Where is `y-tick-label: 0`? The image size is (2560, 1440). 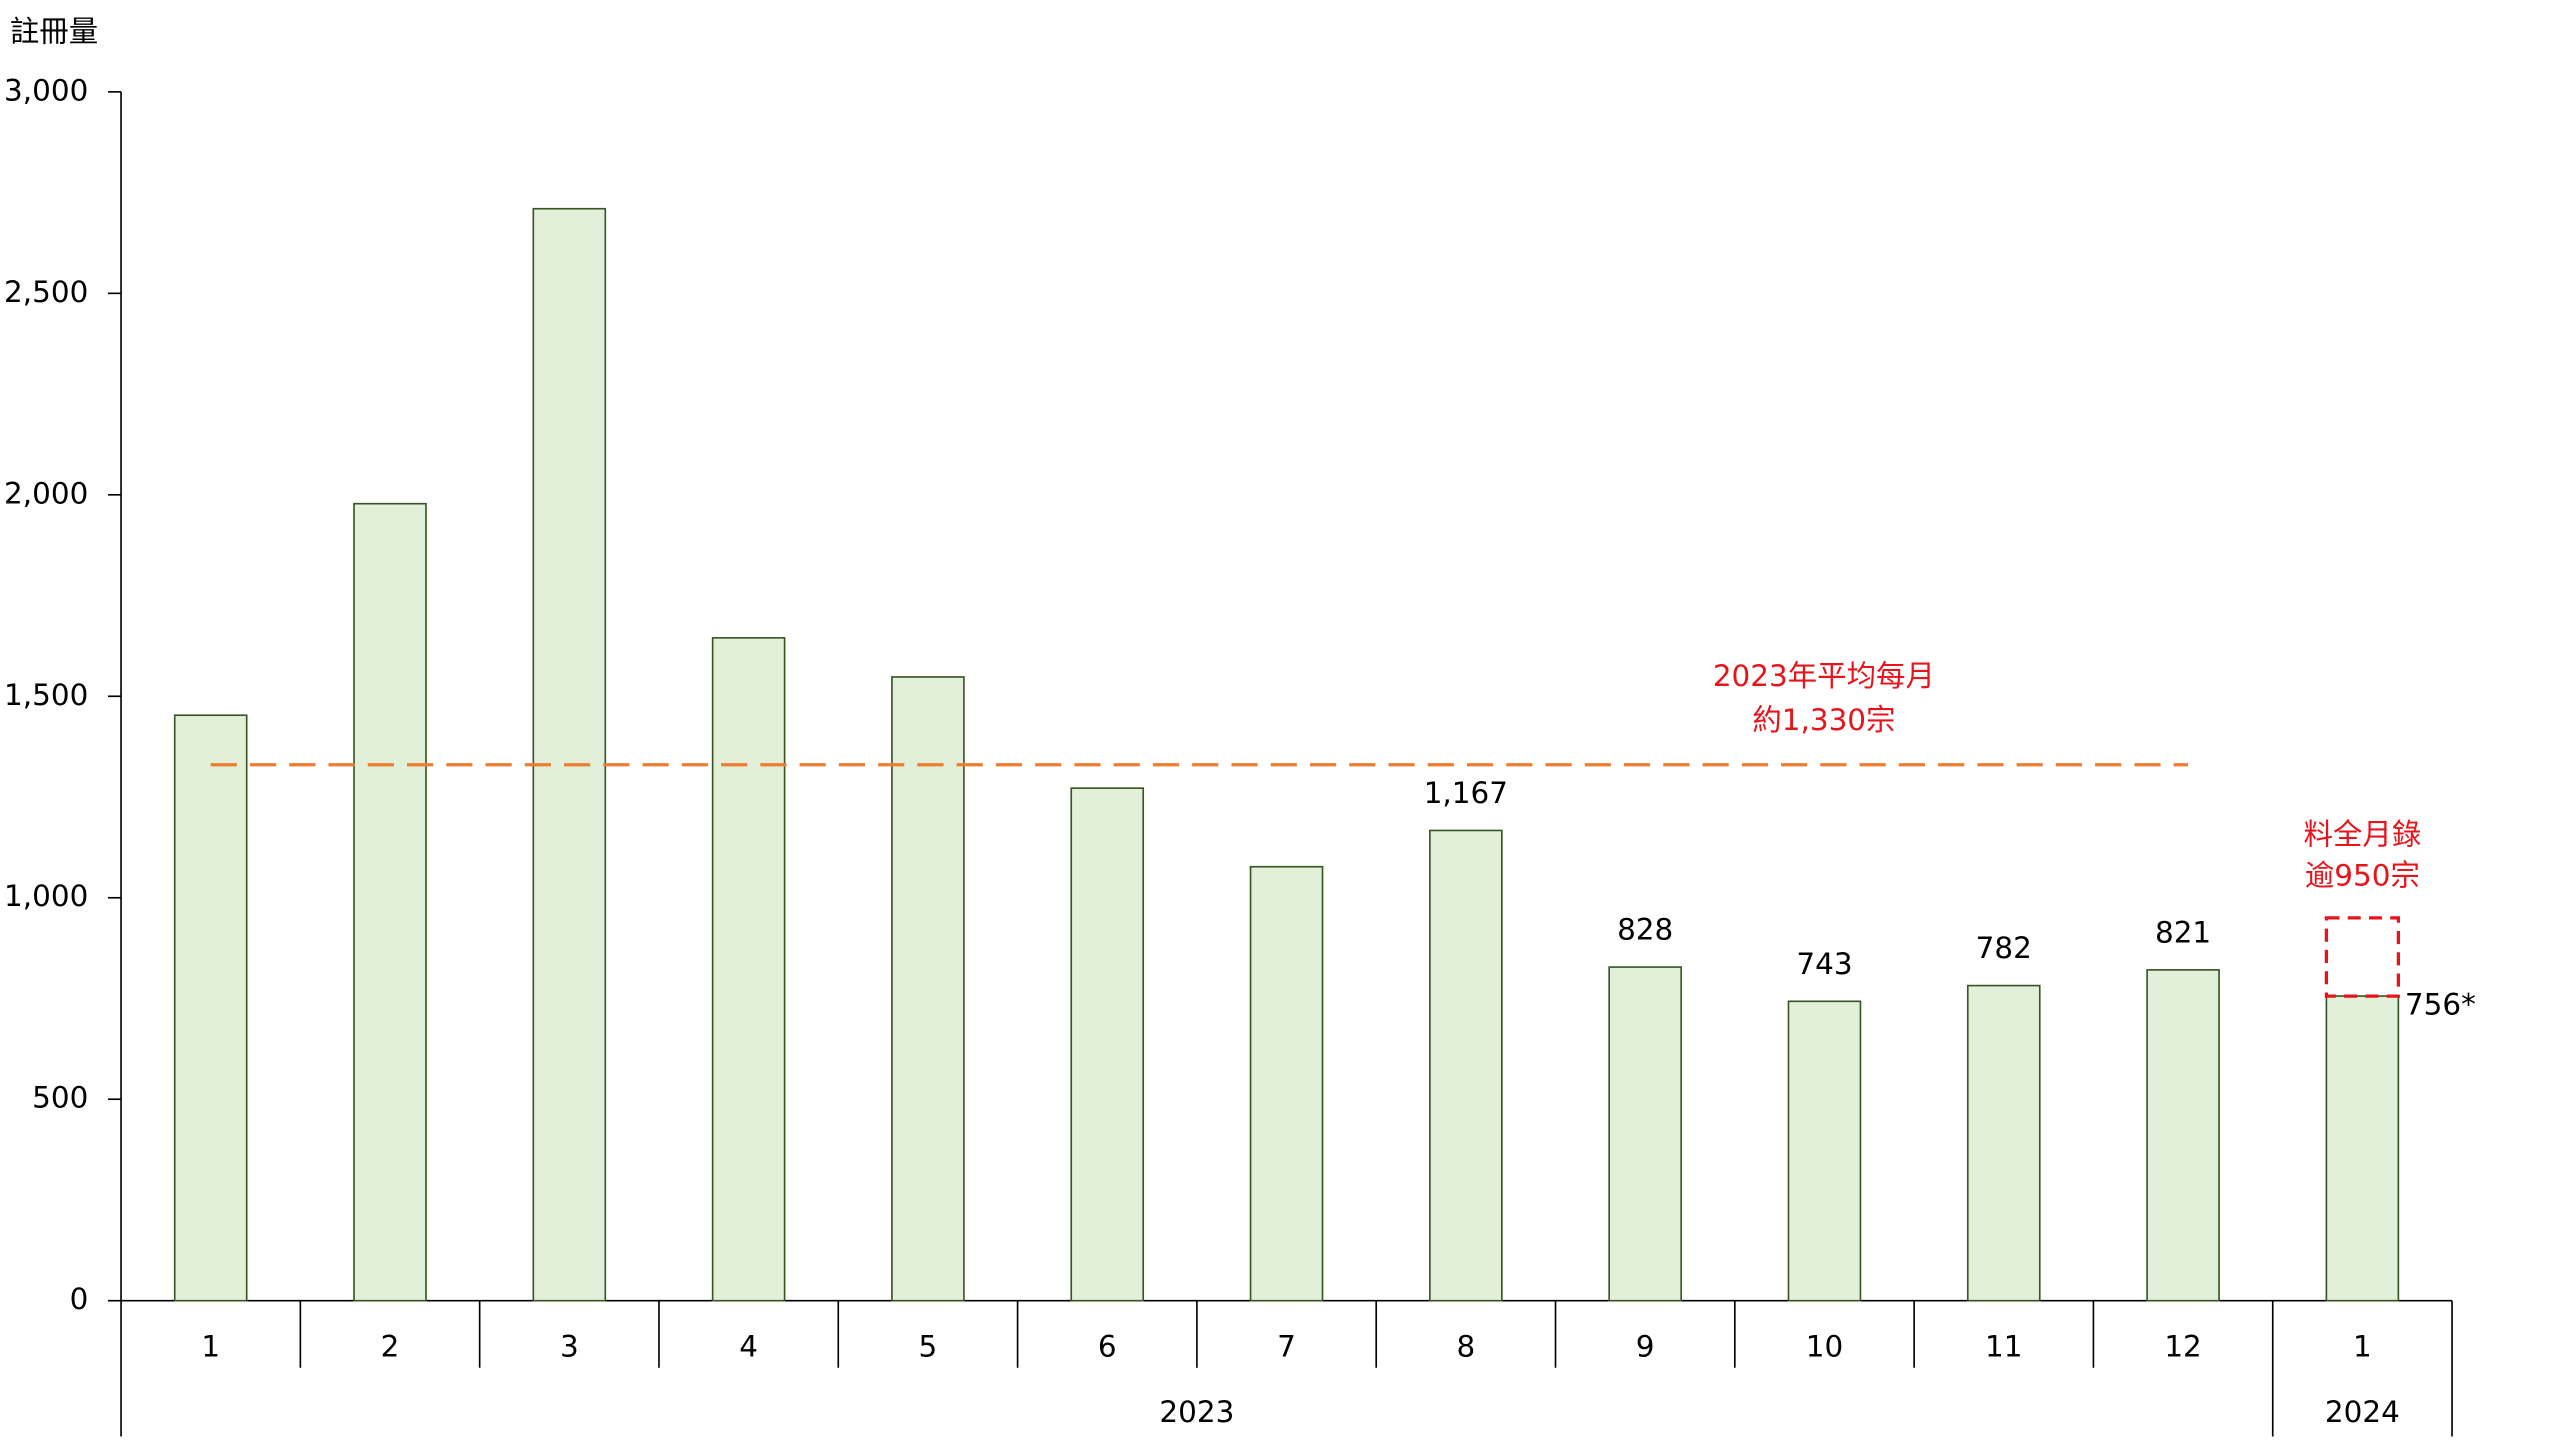
y-tick-label: 0 is located at coordinates (79, 1299).